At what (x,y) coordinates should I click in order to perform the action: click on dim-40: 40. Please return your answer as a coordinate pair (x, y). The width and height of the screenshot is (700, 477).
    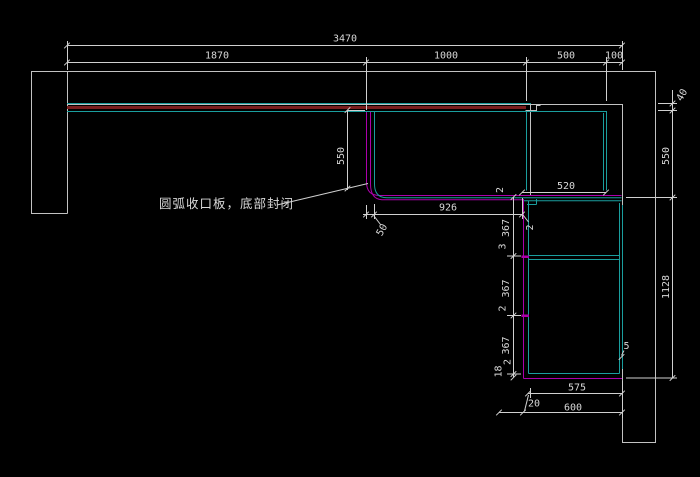
    Looking at the image, I should click on (683, 95).